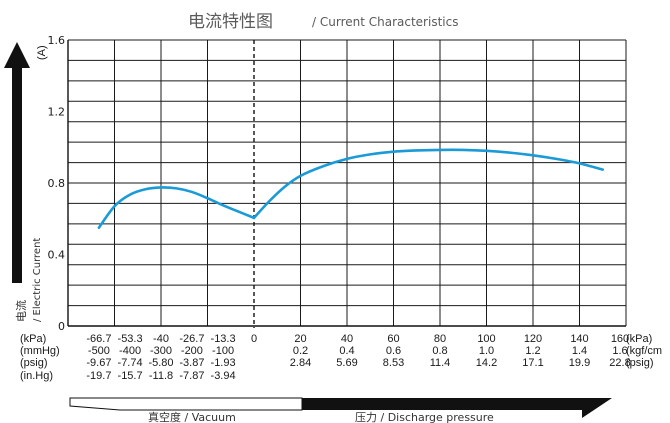 The image size is (670, 423). Describe the element at coordinates (254, 339) in the screenshot. I see `x-tick-label-zero: 0` at that location.